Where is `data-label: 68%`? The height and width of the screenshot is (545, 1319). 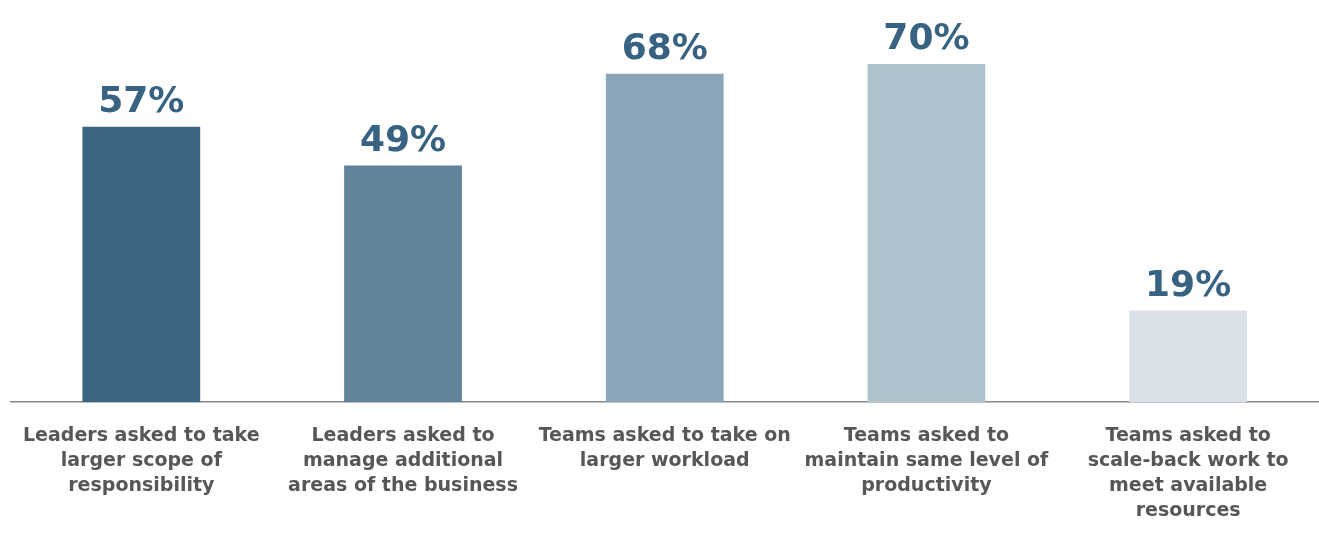
data-label: 68% is located at coordinates (664, 47).